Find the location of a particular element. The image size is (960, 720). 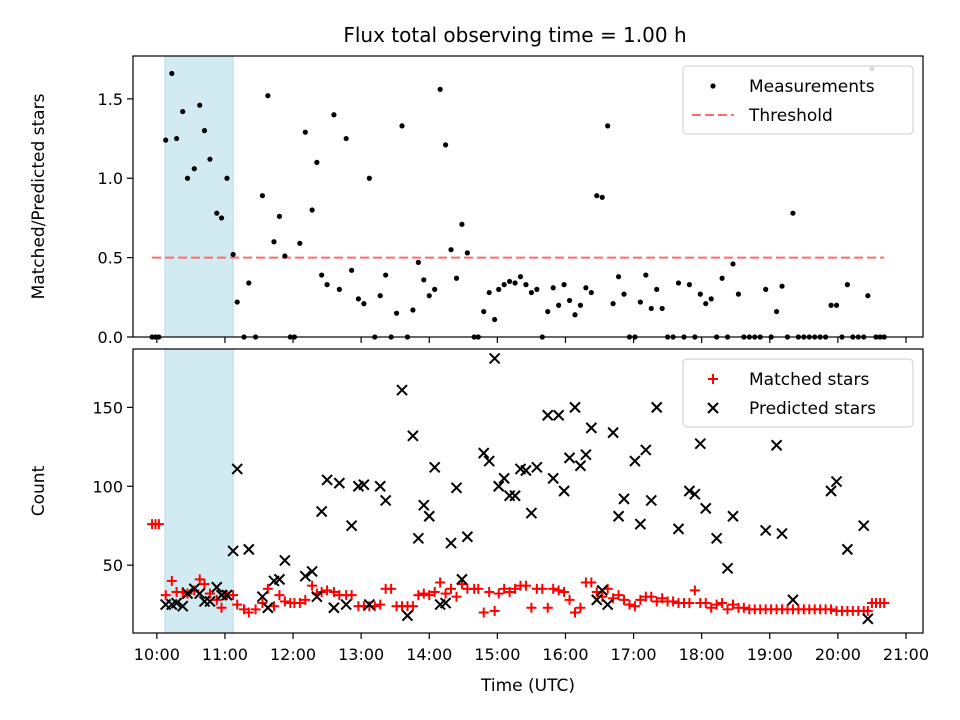

legend-entry: Matched stars is located at coordinates (788, 380).